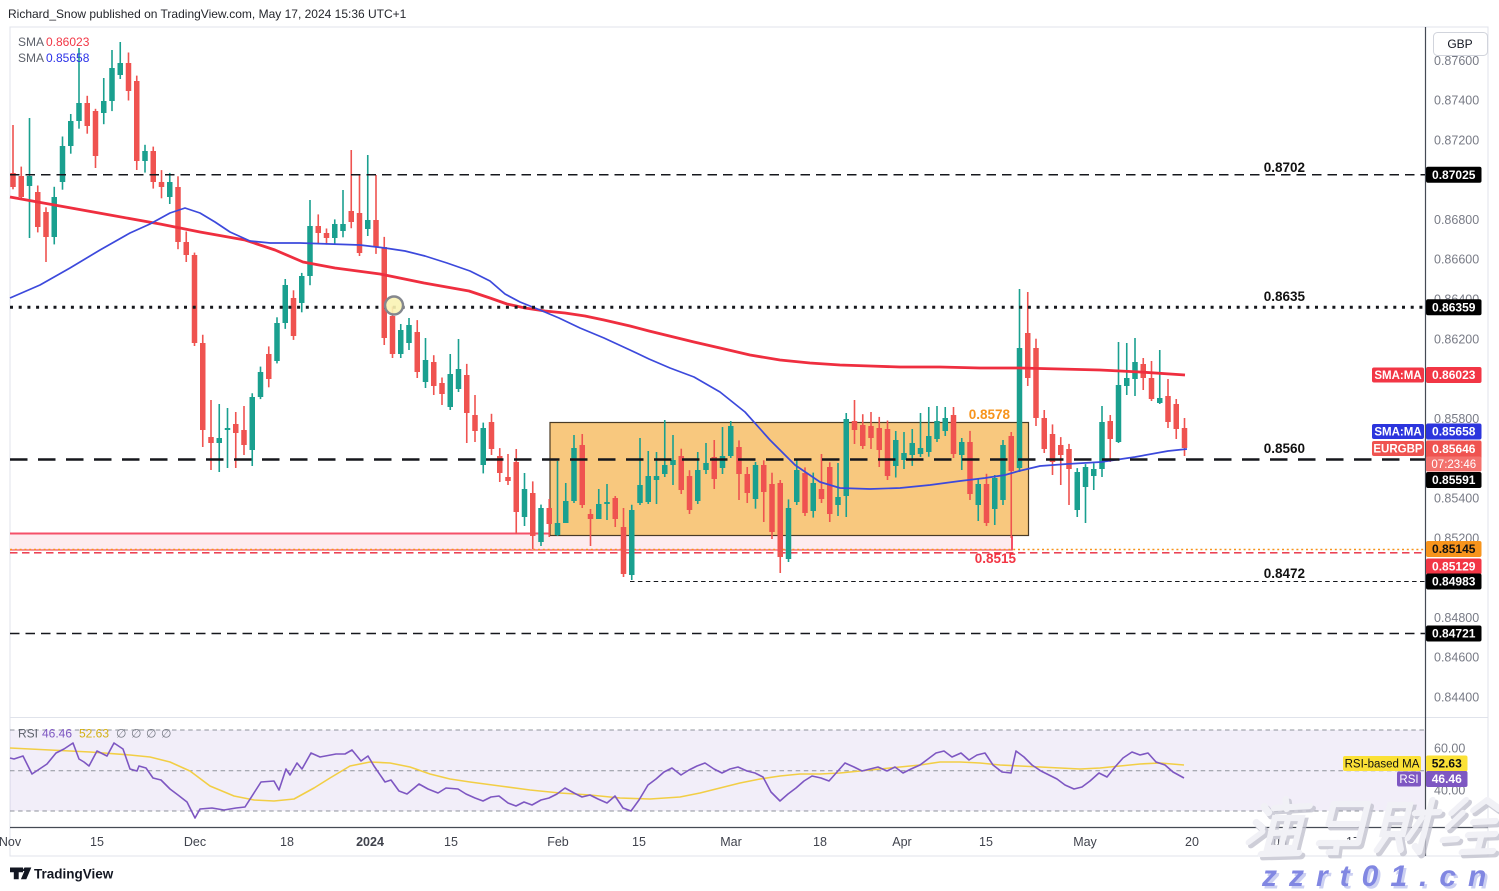 This screenshot has height=891, width=1499. What do you see at coordinates (1454, 549) in the screenshot?
I see `svg-text: 0.85145` at bounding box center [1454, 549].